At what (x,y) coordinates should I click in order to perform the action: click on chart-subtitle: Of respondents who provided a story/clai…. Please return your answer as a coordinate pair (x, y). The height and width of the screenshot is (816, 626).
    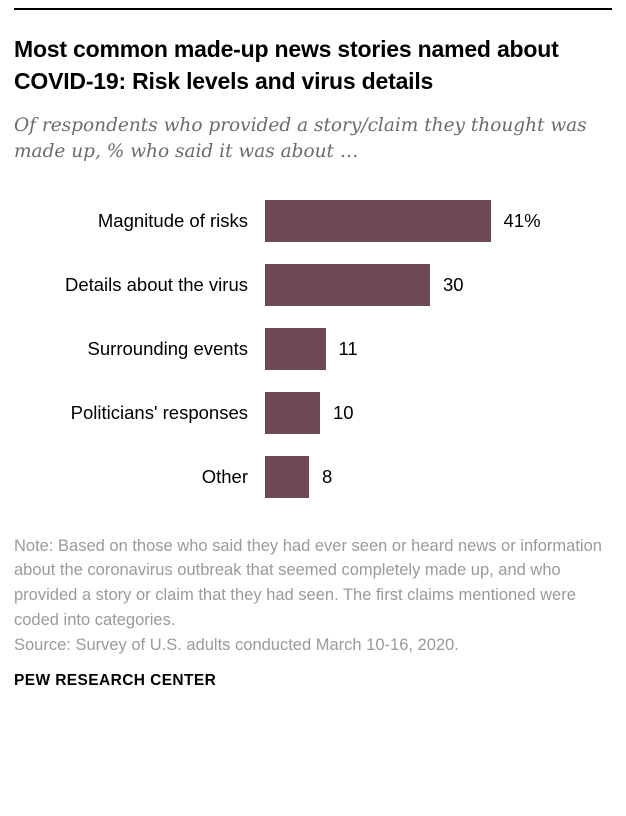
    Looking at the image, I should click on (300, 139).